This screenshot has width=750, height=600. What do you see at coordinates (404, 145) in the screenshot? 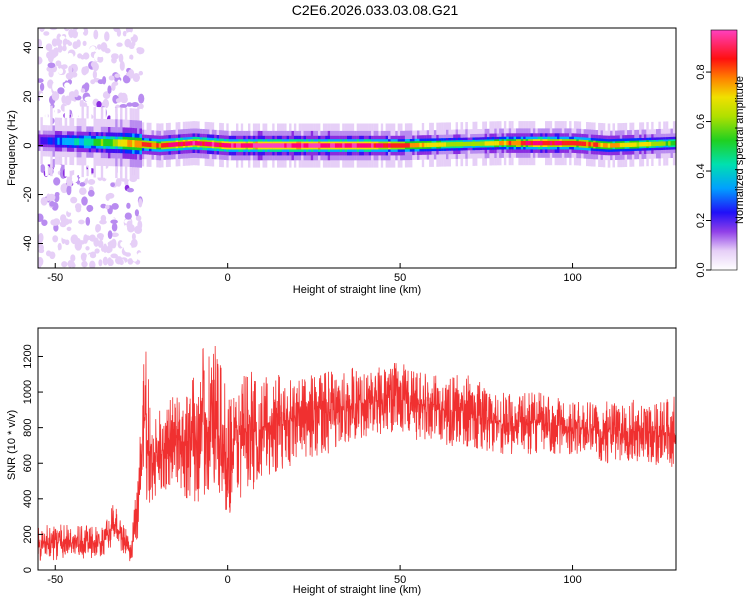
I see `spectrogram-cell-1968` at bounding box center [404, 145].